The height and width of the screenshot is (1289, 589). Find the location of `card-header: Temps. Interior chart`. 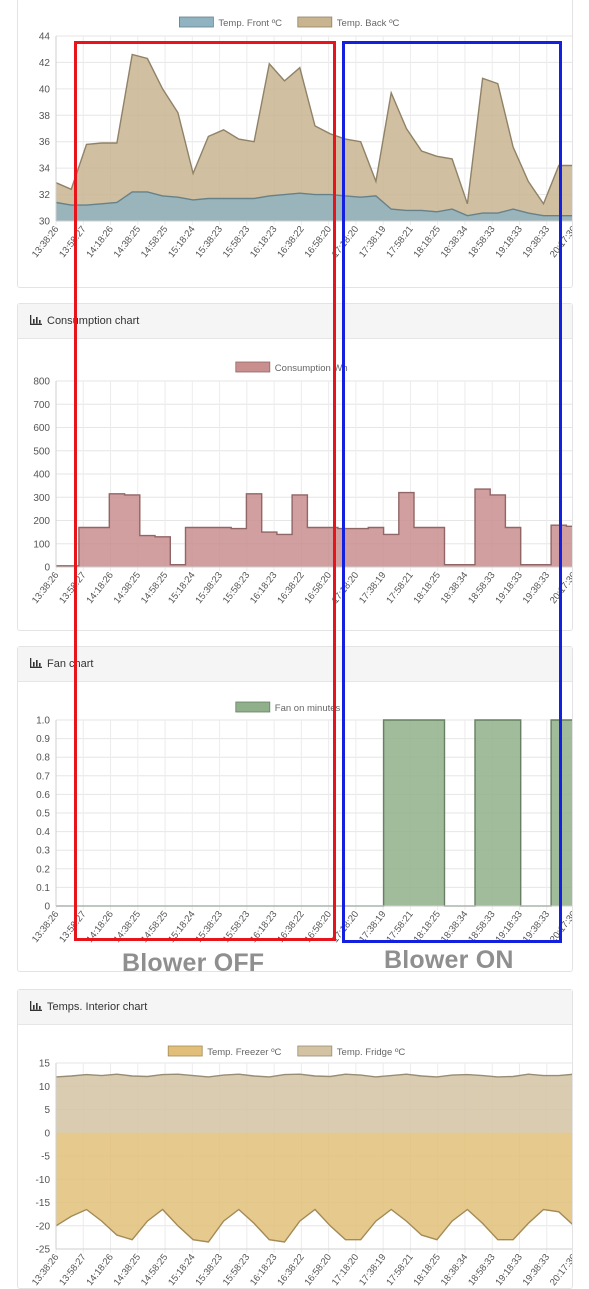

card-header: Temps. Interior chart is located at coordinates (295, 1007).